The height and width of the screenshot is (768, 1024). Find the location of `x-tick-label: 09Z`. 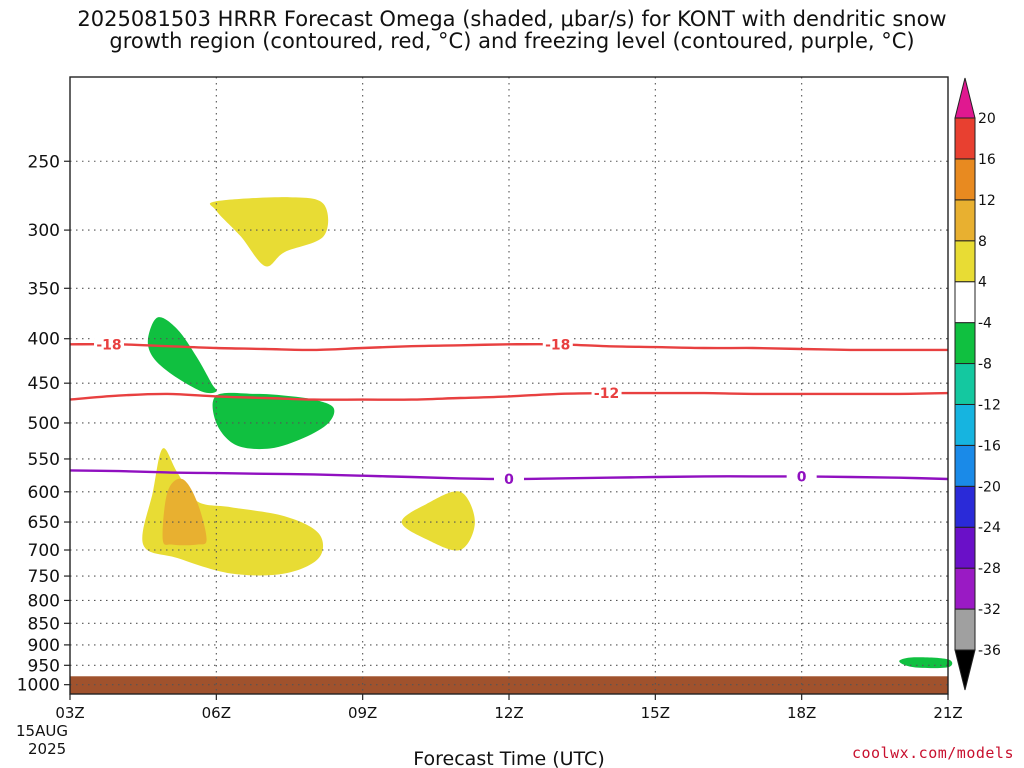

x-tick-label: 09Z is located at coordinates (362, 713).